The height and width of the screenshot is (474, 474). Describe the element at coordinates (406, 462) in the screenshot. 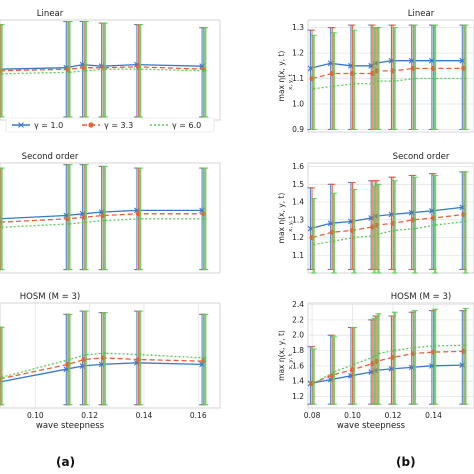

I see `panel-label-b: (b)` at that location.